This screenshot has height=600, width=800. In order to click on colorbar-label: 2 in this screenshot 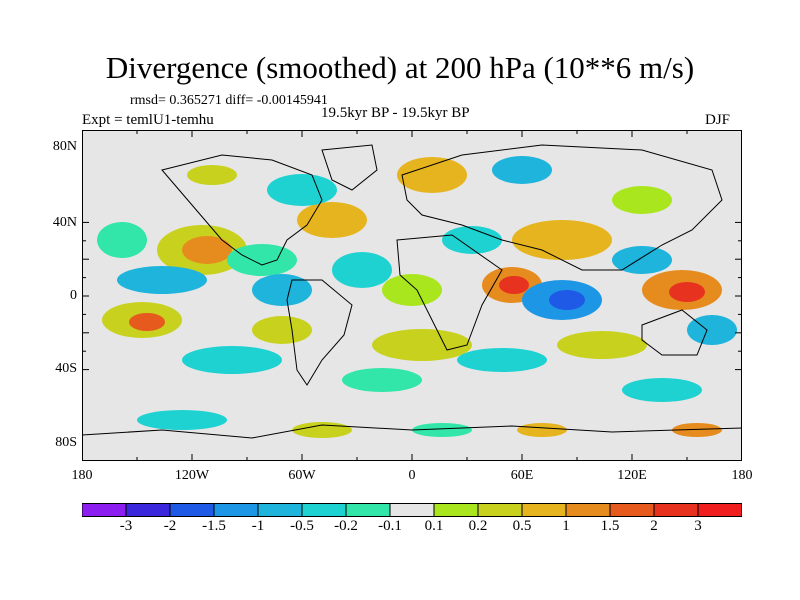, I will do `click(654, 526)`.